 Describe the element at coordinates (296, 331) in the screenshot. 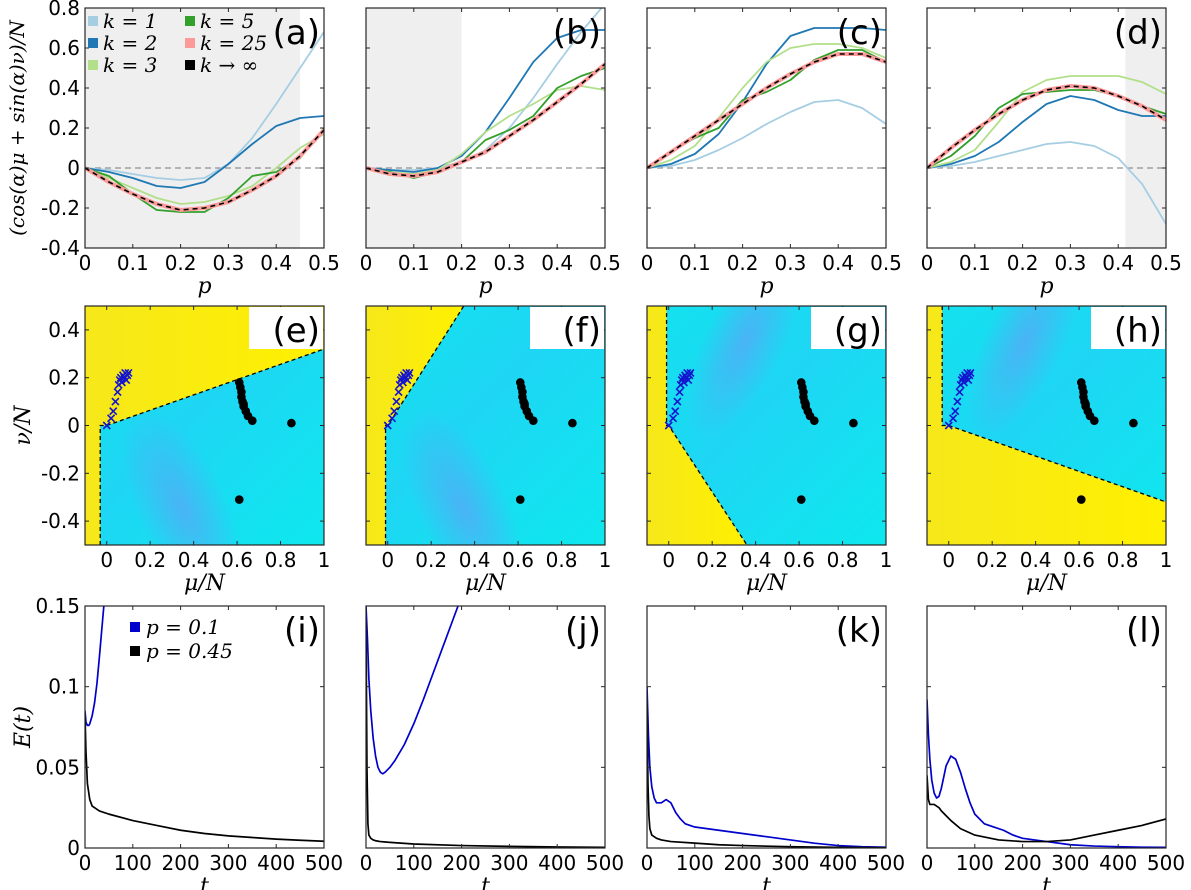

I see `panel-label: (e)` at that location.